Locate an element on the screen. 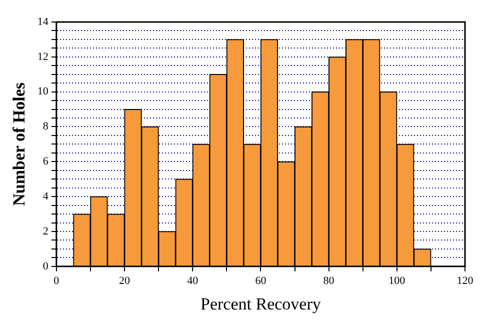 Image resolution: width=501 pixels, height=321 pixels. x-tick-label: 20 is located at coordinates (124, 280).